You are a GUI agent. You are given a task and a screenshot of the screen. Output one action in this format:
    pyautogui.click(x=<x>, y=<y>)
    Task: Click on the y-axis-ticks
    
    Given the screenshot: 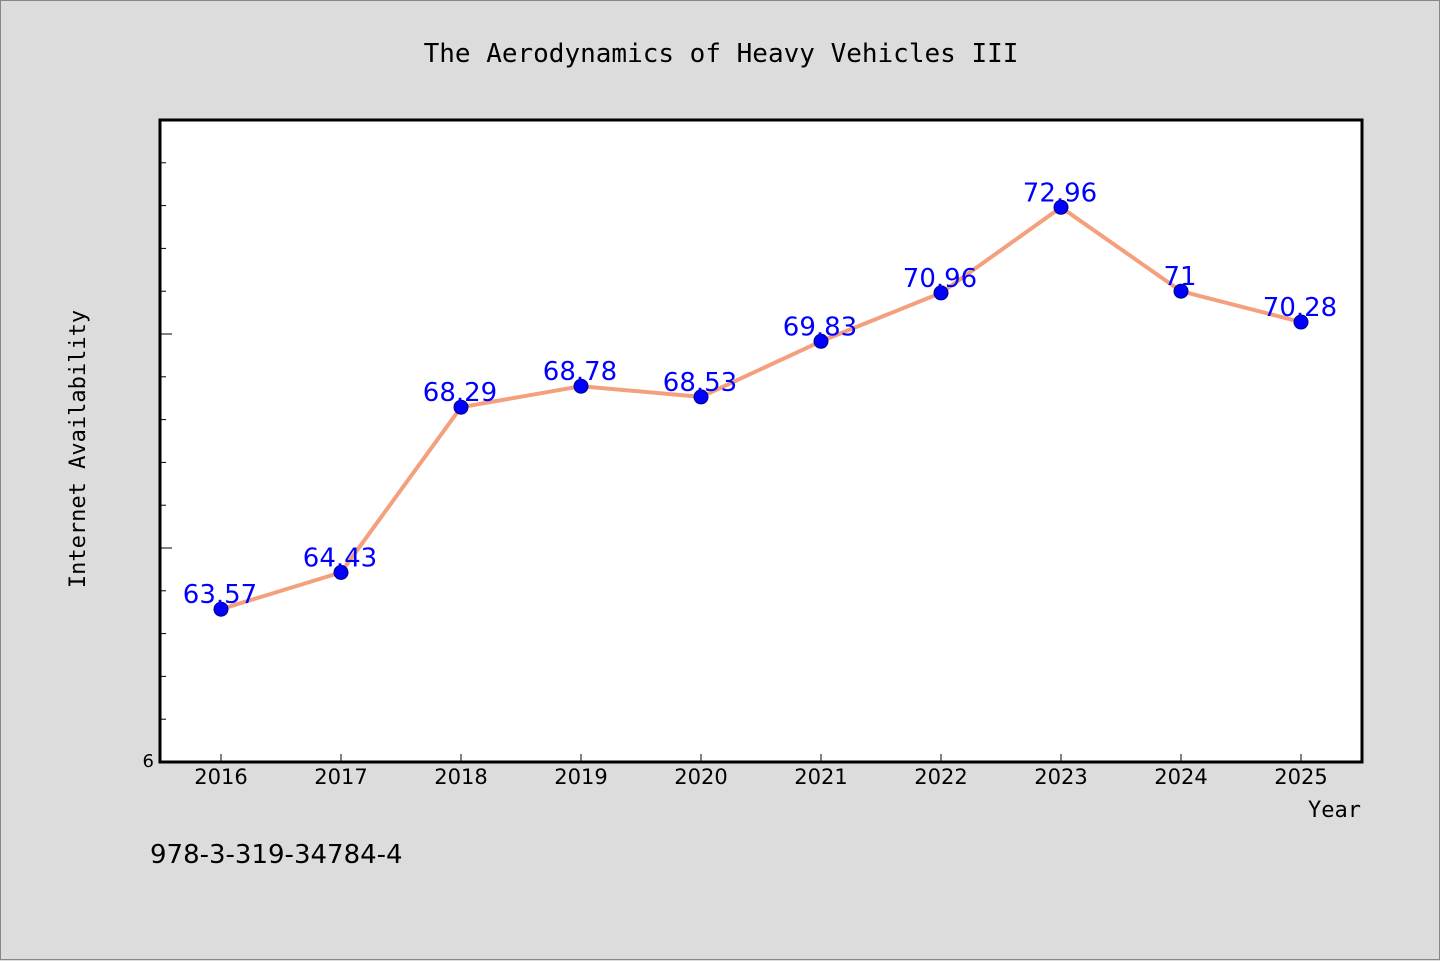 What is the action you would take?
    pyautogui.click(x=166, y=441)
    